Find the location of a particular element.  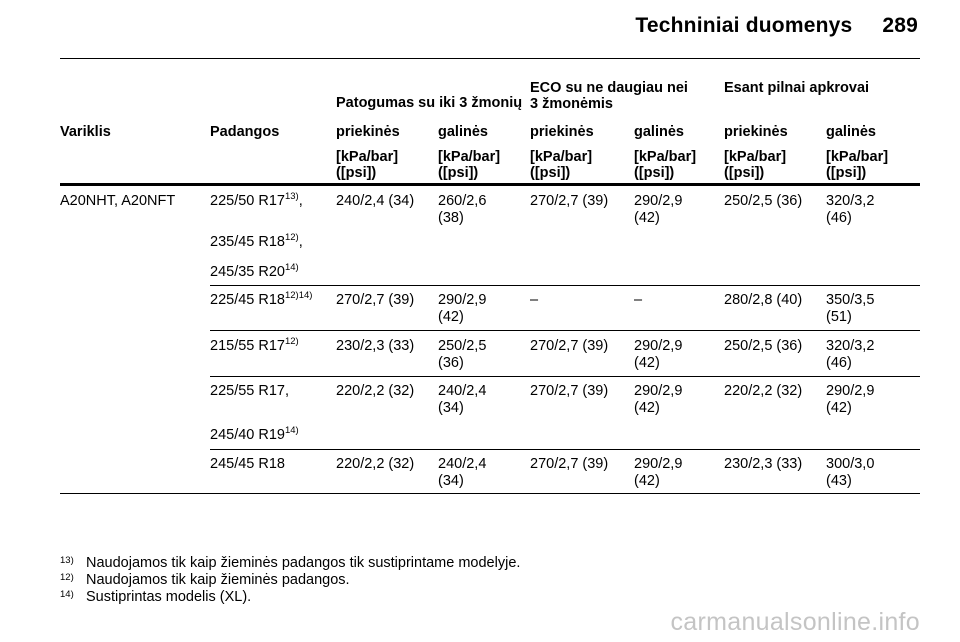

group-header-full-load: Esant pilnai apkrovai is located at coordinates (797, 88).